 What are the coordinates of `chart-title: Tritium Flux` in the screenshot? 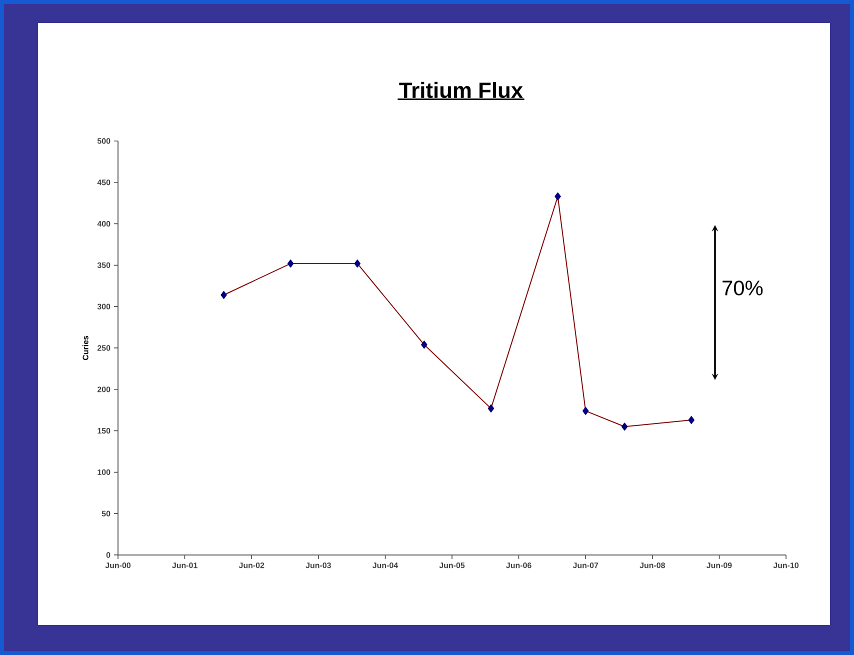 It's located at (461, 90).